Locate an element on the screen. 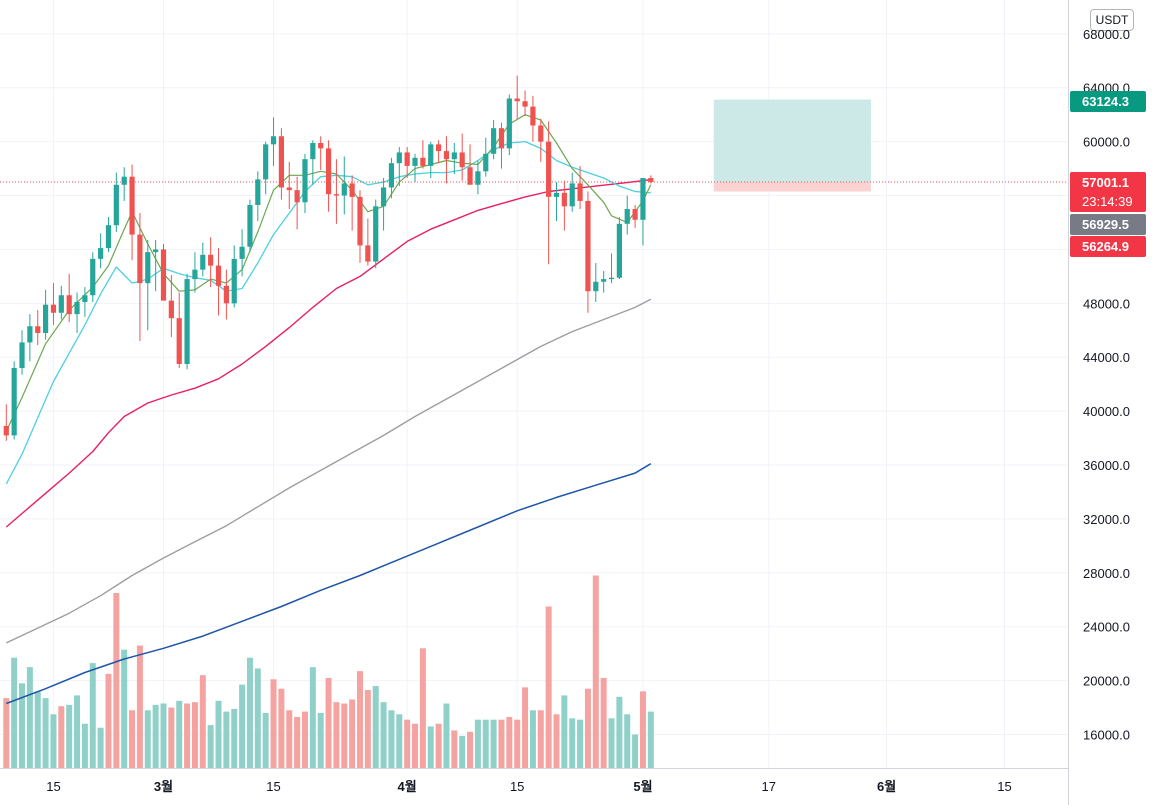 Image resolution: width=1160 pixels, height=805 pixels. price-tag-label: 56264.9 is located at coordinates (1105, 246).